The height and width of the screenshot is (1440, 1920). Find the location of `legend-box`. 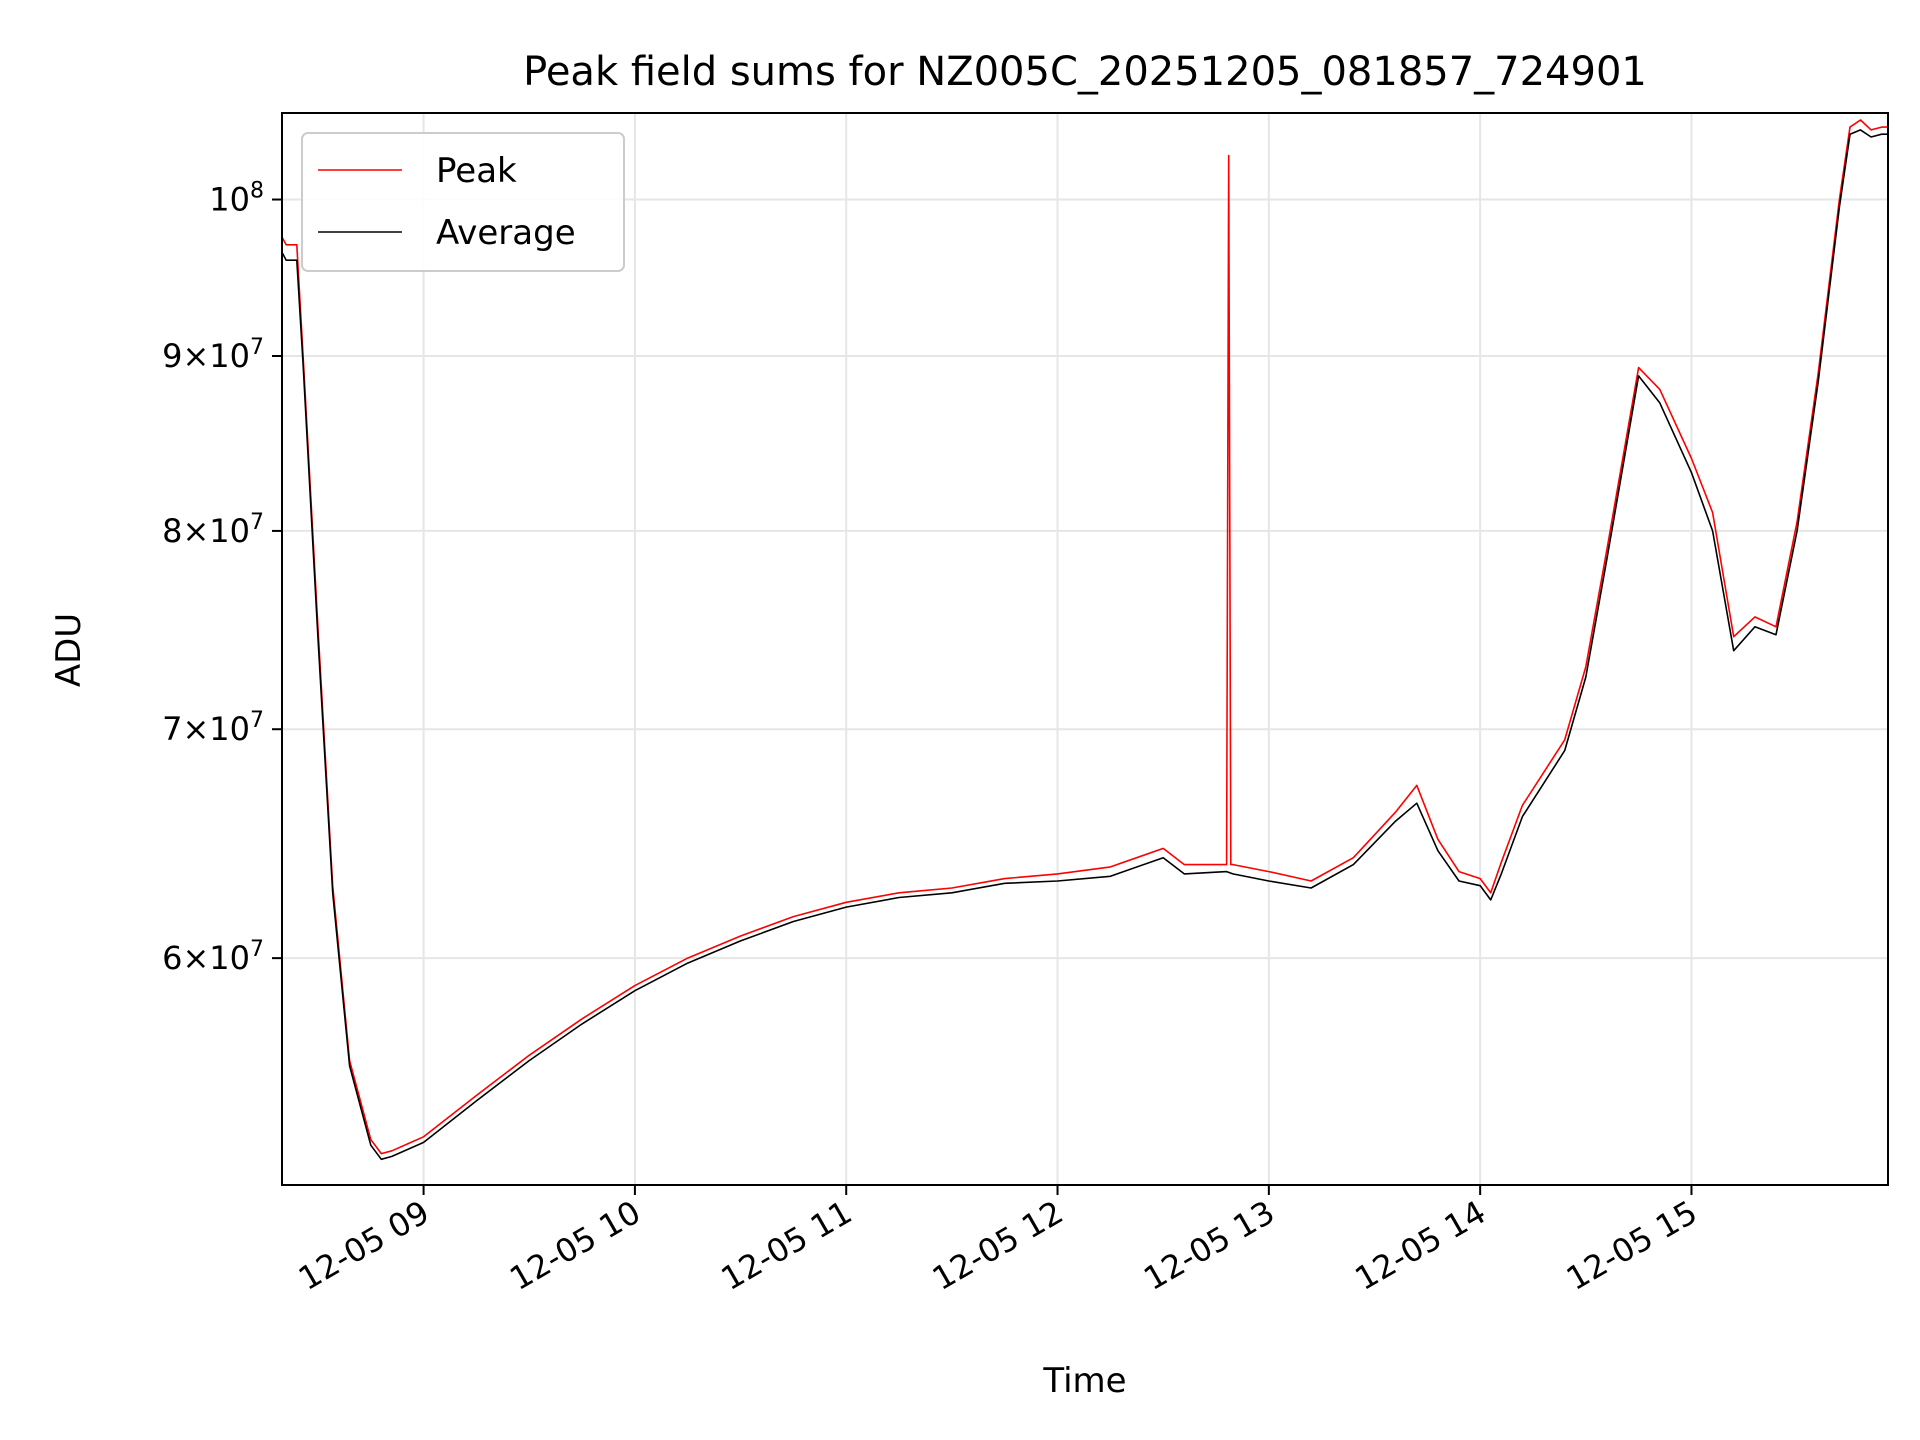

legend-box is located at coordinates (463, 202).